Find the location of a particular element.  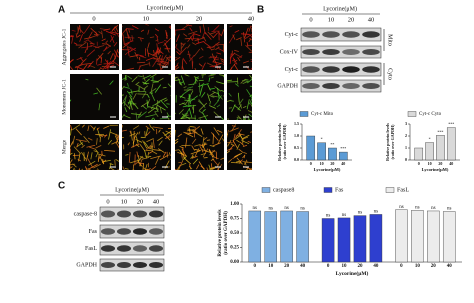

y-tick-label: 3 is located at coordinates (406, 123).